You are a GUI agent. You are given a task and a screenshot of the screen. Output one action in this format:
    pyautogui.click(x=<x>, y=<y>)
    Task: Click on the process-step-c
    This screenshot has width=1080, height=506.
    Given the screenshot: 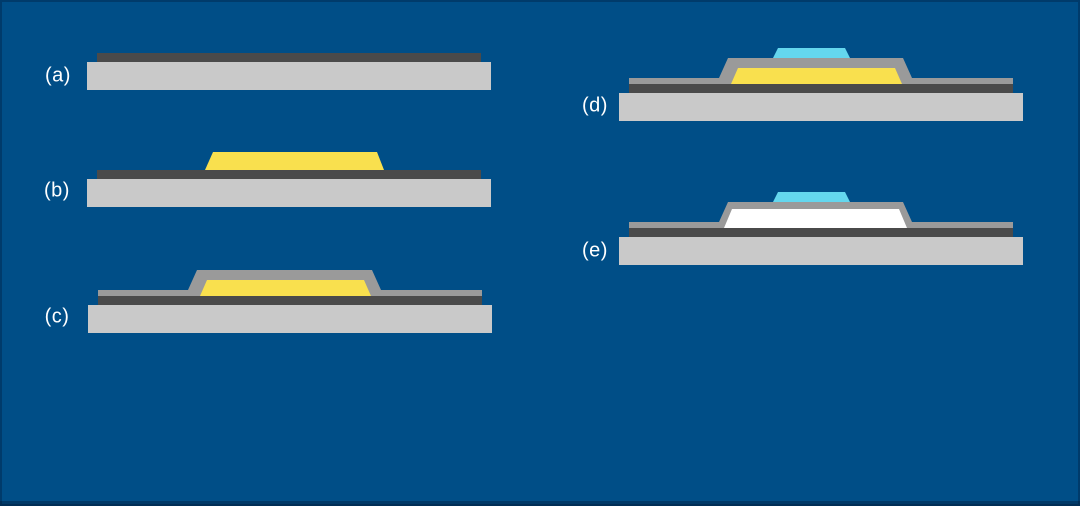 What is the action you would take?
    pyautogui.click(x=290, y=301)
    